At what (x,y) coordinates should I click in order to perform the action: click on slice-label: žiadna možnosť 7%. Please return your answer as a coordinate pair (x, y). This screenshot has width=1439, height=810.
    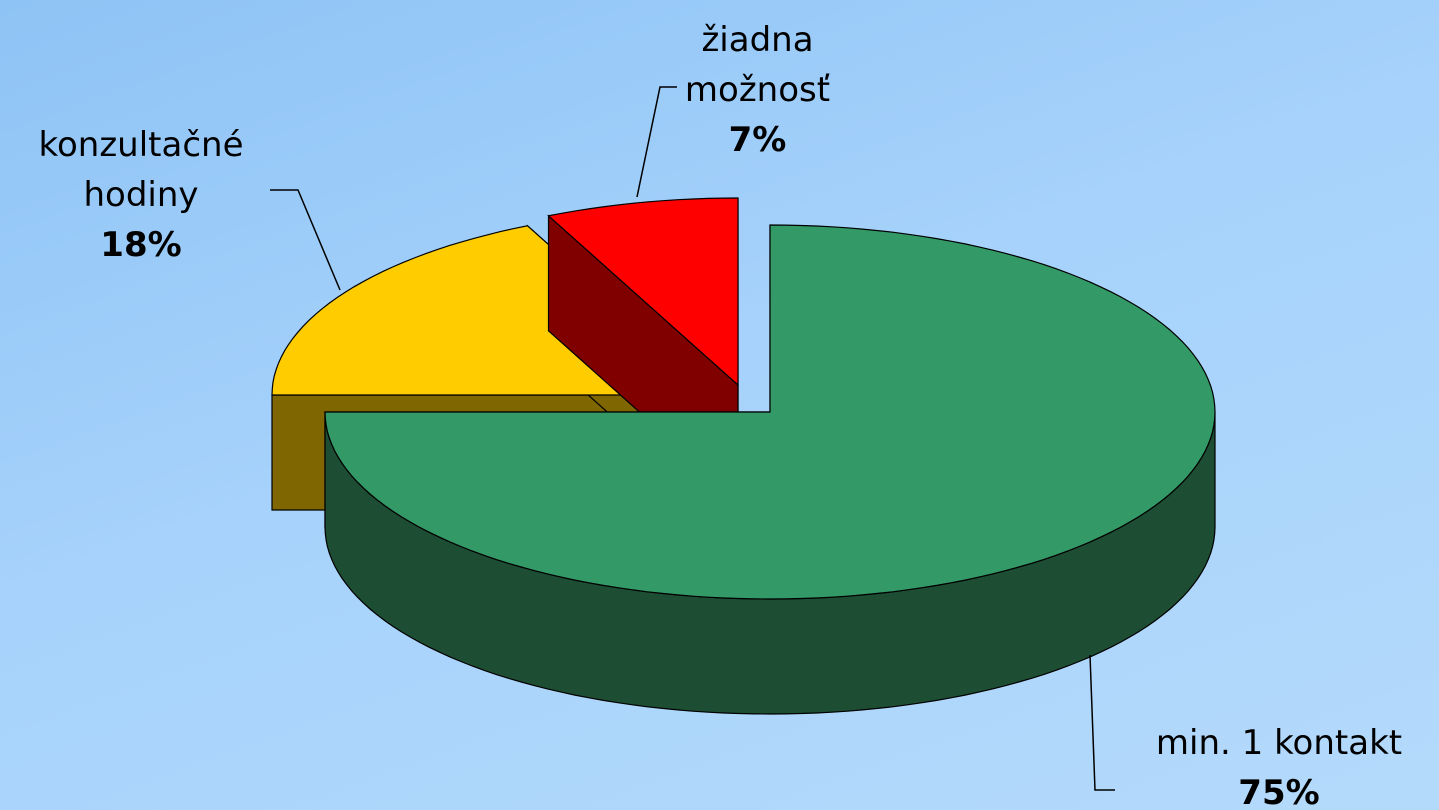
    Looking at the image, I should click on (757, 90).